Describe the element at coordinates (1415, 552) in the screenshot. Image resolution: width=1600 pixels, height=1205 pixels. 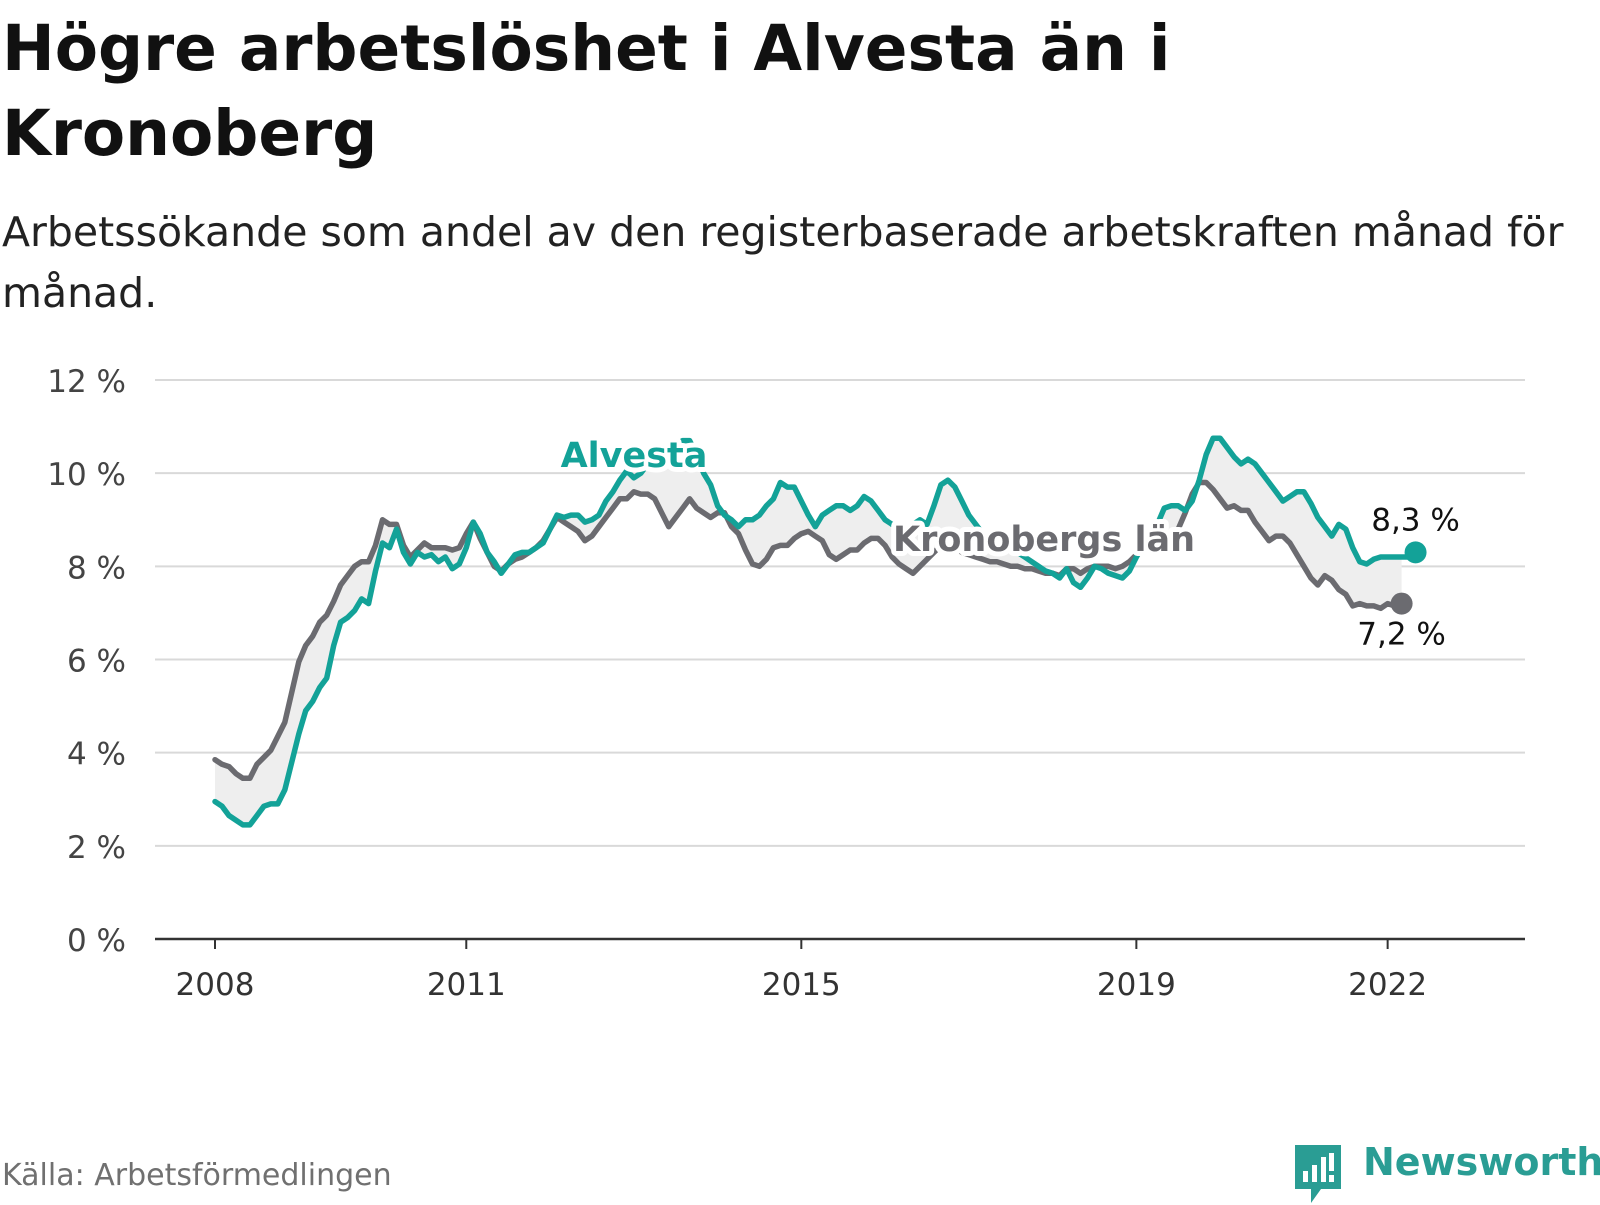
I see `alvesta-end-point` at that location.